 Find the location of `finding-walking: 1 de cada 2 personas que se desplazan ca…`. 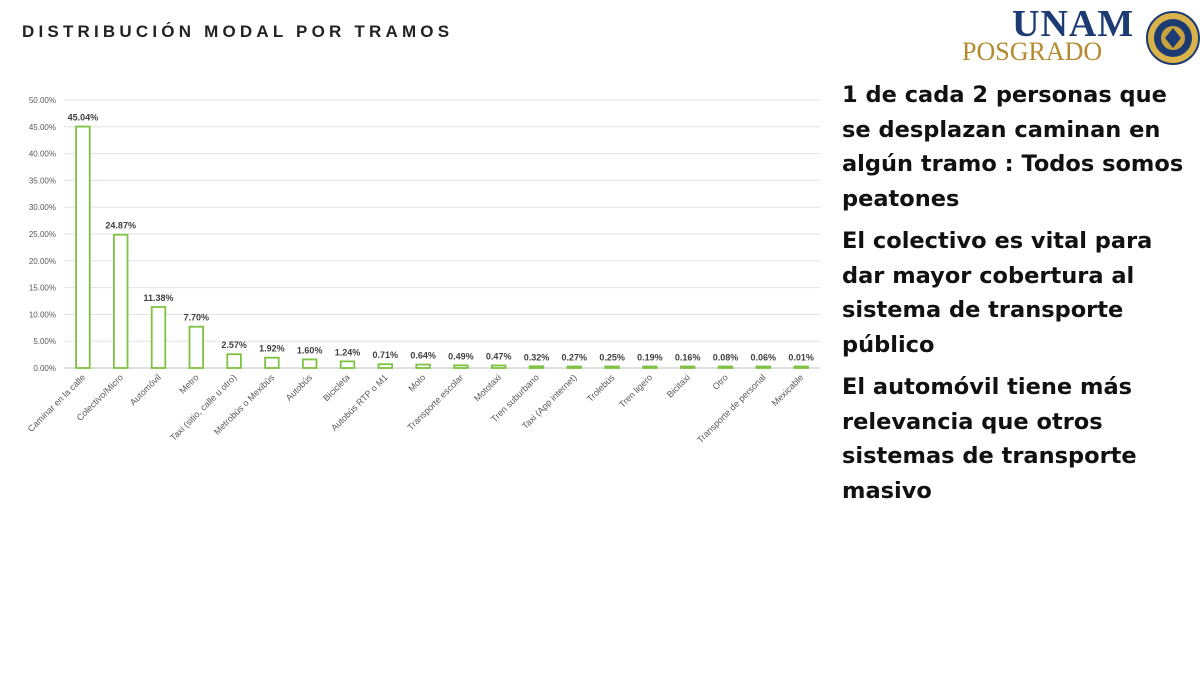

finding-walking: 1 de cada 2 personas que se desplazan ca… is located at coordinates (1013, 147).